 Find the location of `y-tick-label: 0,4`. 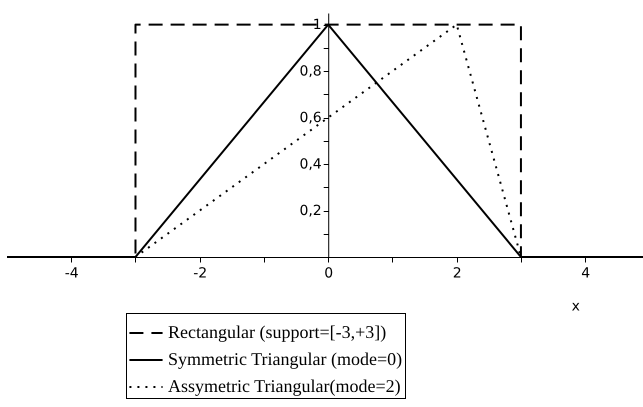

y-tick-label: 0,4 is located at coordinates (310, 164).